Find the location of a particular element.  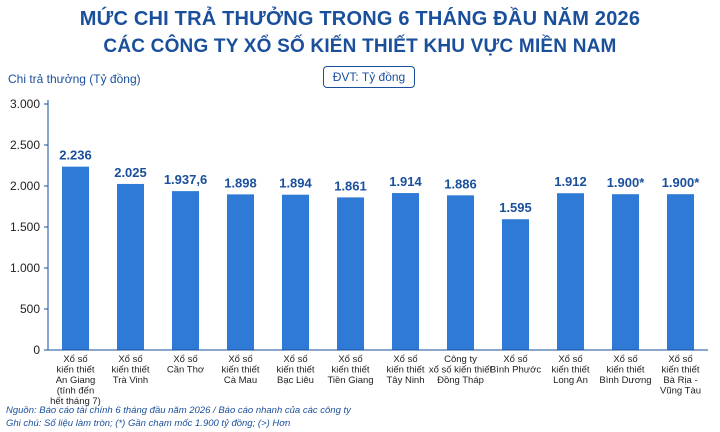

category-label: Xổ số kiến thiết Tây Ninh is located at coordinates (405, 370).